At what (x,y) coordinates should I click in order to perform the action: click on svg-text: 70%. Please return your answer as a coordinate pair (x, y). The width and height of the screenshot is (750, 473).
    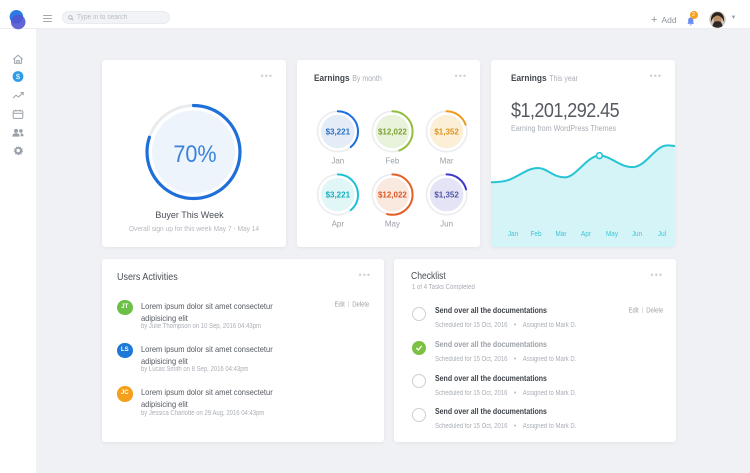
    Looking at the image, I should click on (194, 153).